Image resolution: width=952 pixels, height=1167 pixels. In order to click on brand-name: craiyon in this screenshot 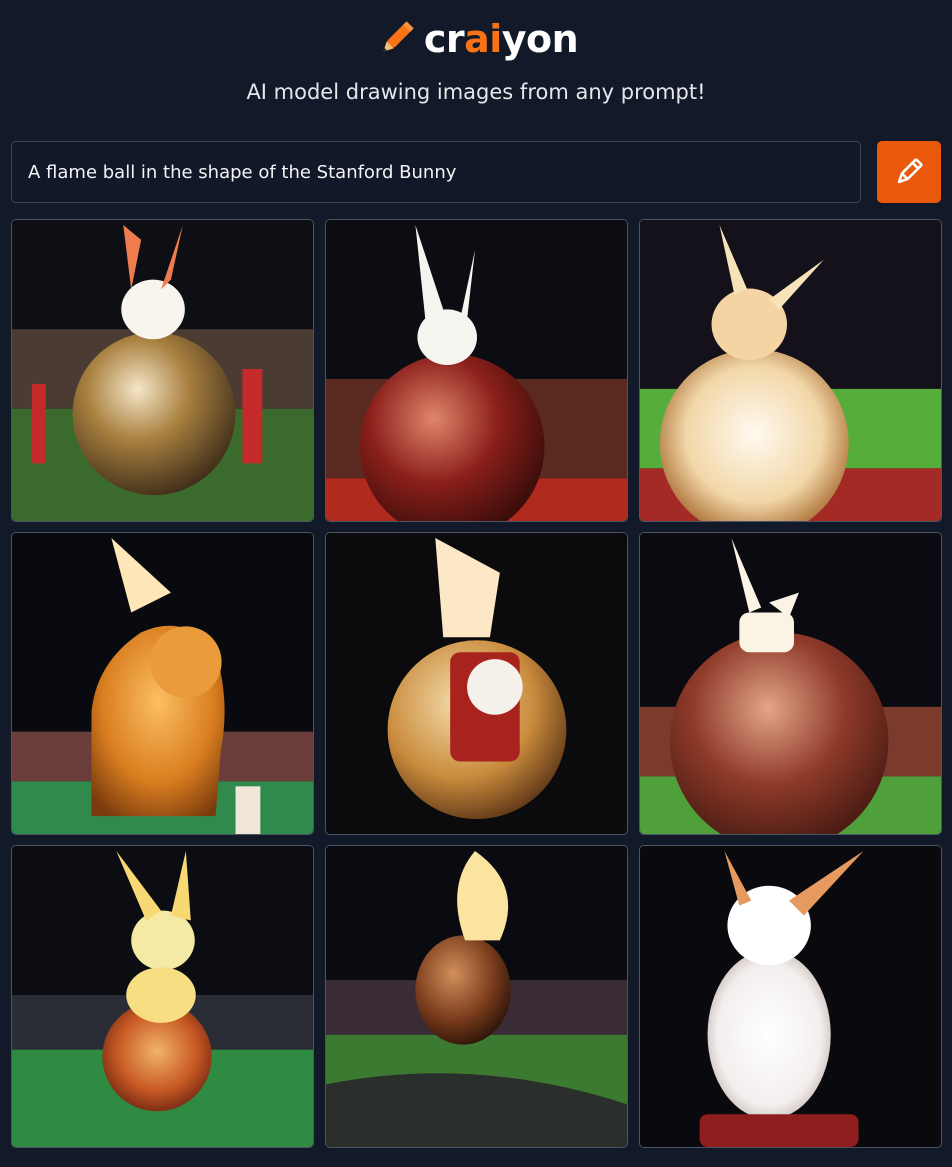, I will do `click(501, 39)`.